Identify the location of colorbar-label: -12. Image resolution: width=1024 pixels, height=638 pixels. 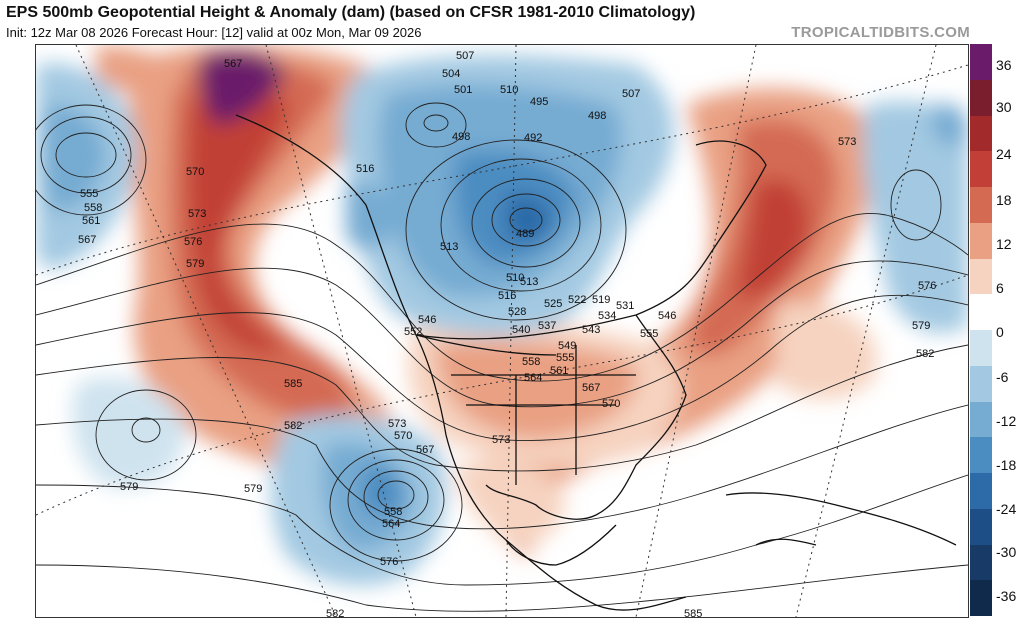
(1006, 421).